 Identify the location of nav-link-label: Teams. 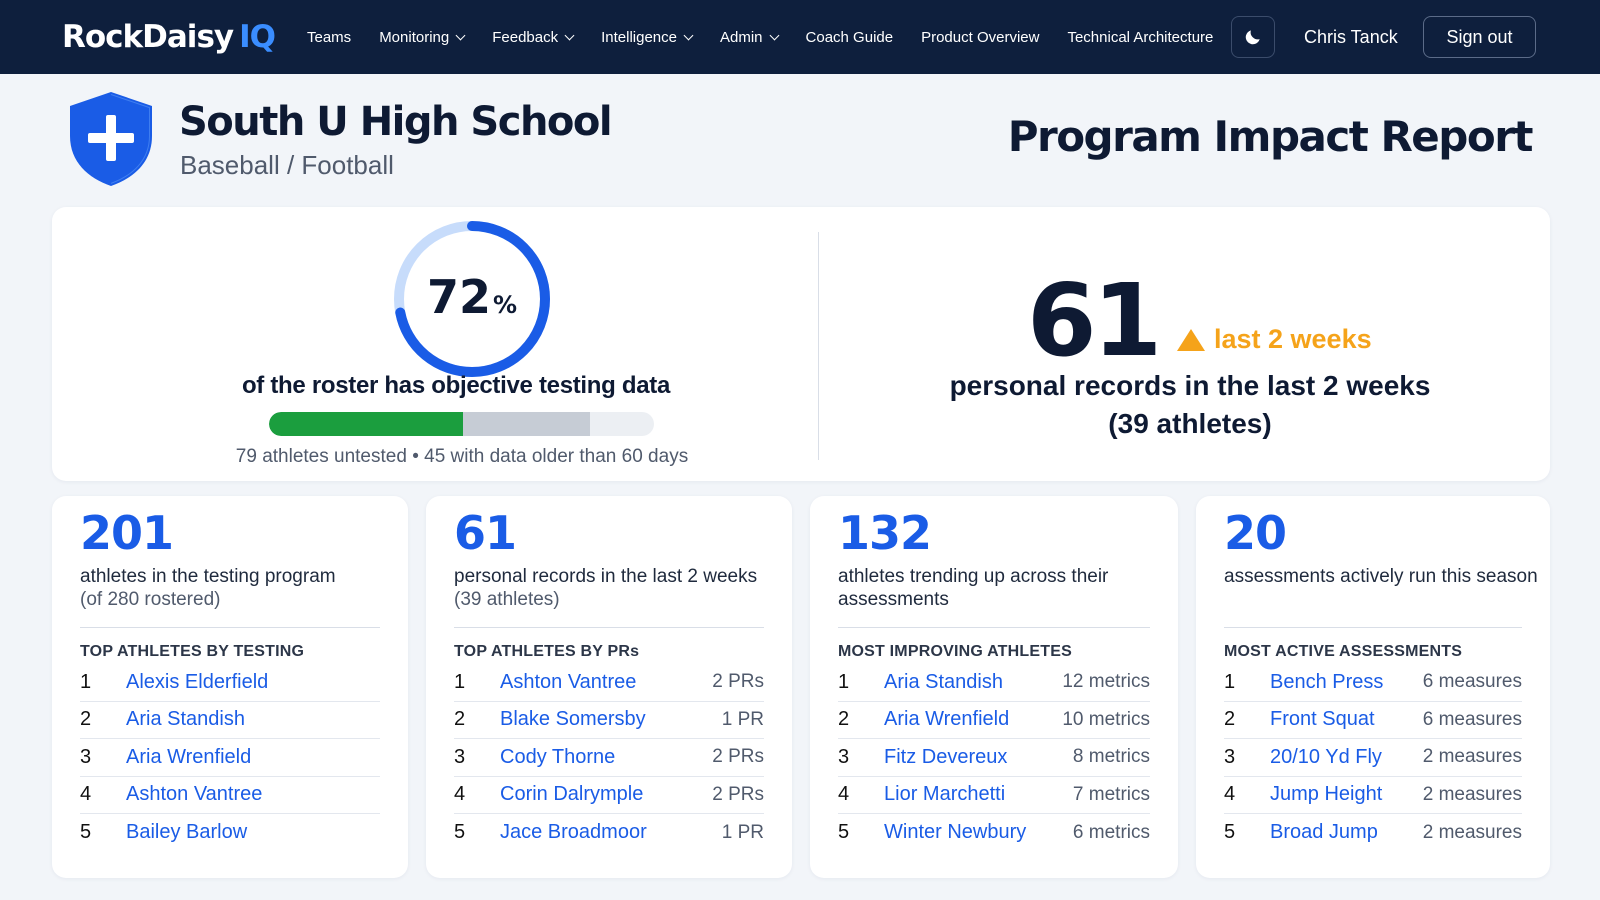
(329, 37).